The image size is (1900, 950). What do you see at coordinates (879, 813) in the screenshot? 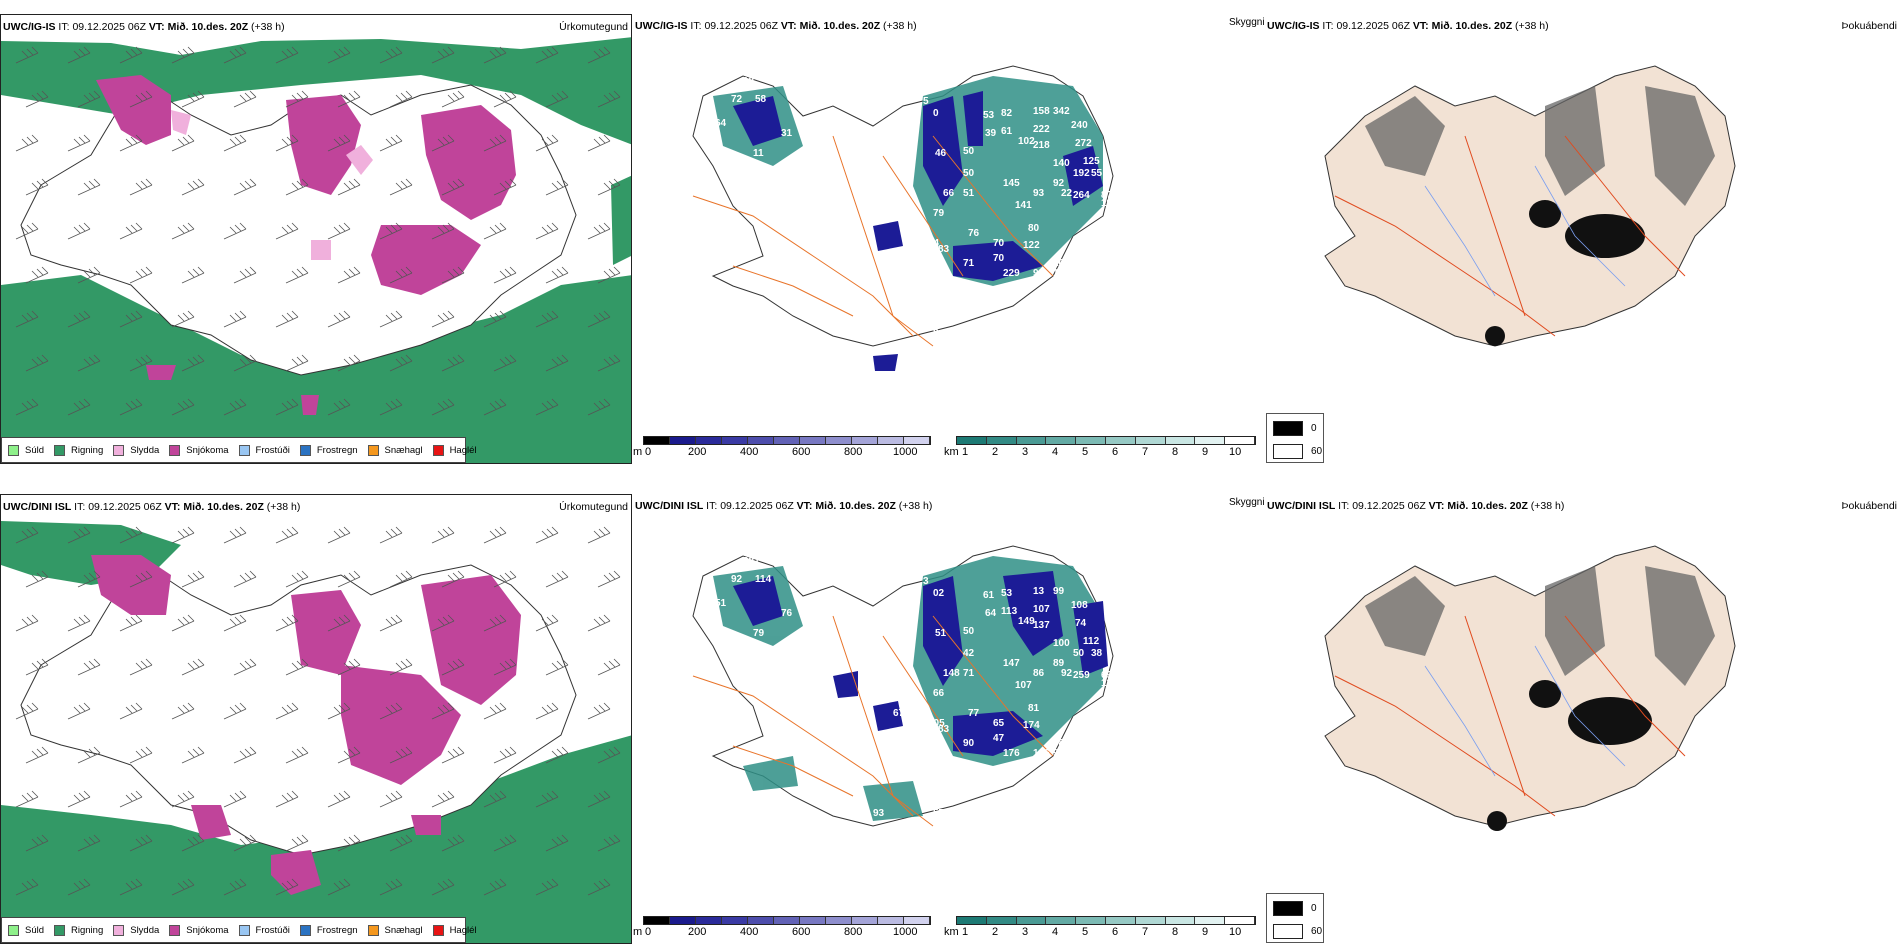
I see `visibility-value: 93` at bounding box center [879, 813].